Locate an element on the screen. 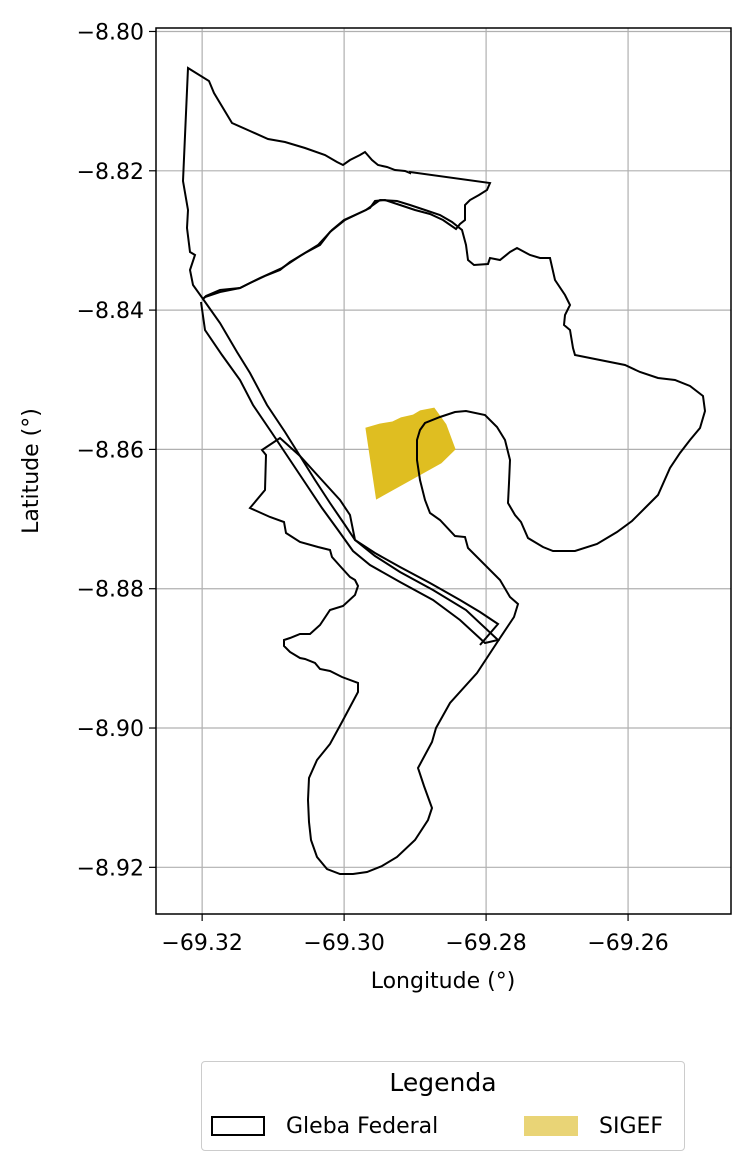 The width and height of the screenshot is (749, 1172). y-tick-label: −8.92 is located at coordinates (110, 868).